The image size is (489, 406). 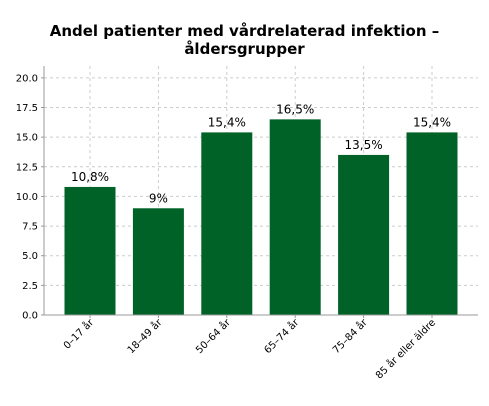 I want to click on y-tick-label: 20.0, so click(x=27, y=78).